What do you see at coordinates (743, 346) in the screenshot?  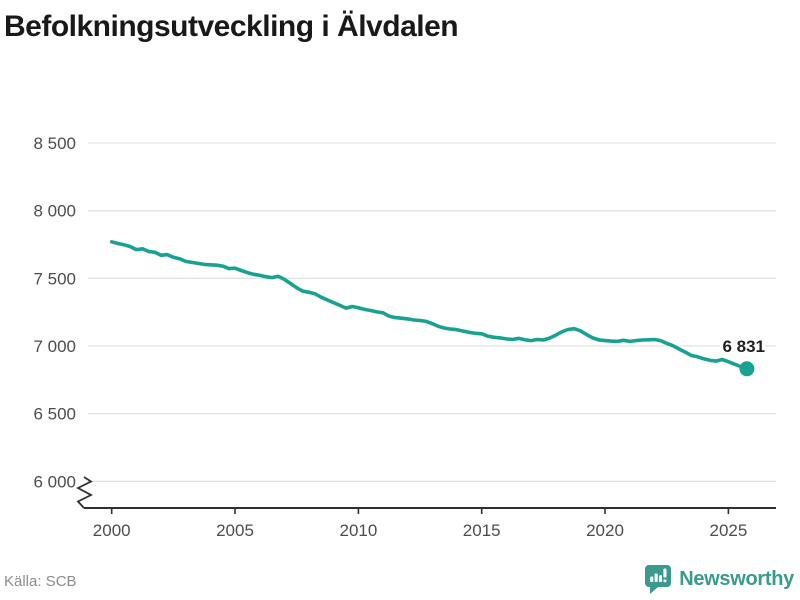 I see `end-value-label: 6 831` at bounding box center [743, 346].